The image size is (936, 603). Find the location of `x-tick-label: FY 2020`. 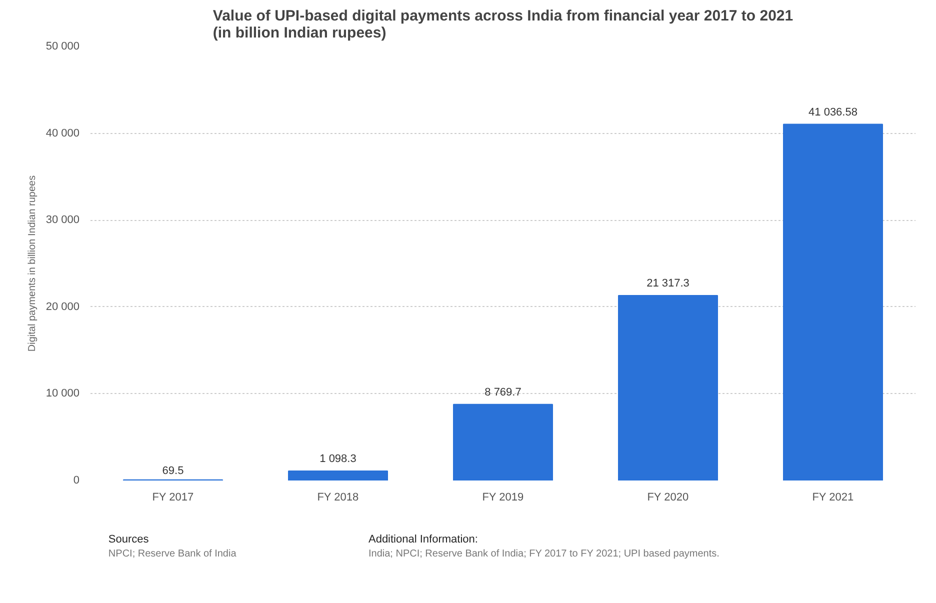

x-tick-label: FY 2020 is located at coordinates (668, 498).